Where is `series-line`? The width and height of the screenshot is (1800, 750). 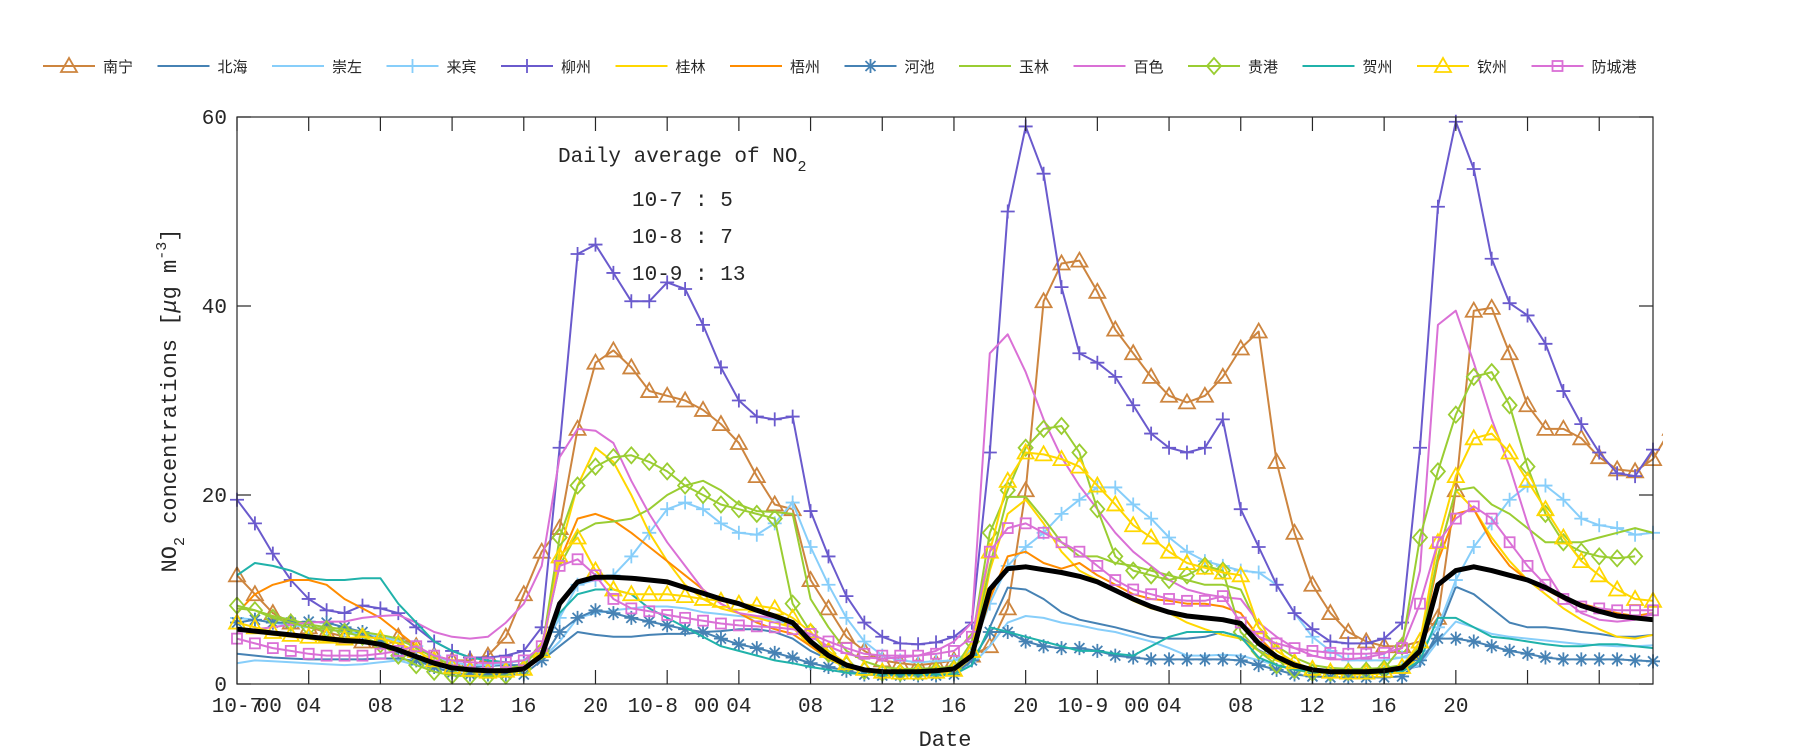 series-line is located at coordinates (945, 619).